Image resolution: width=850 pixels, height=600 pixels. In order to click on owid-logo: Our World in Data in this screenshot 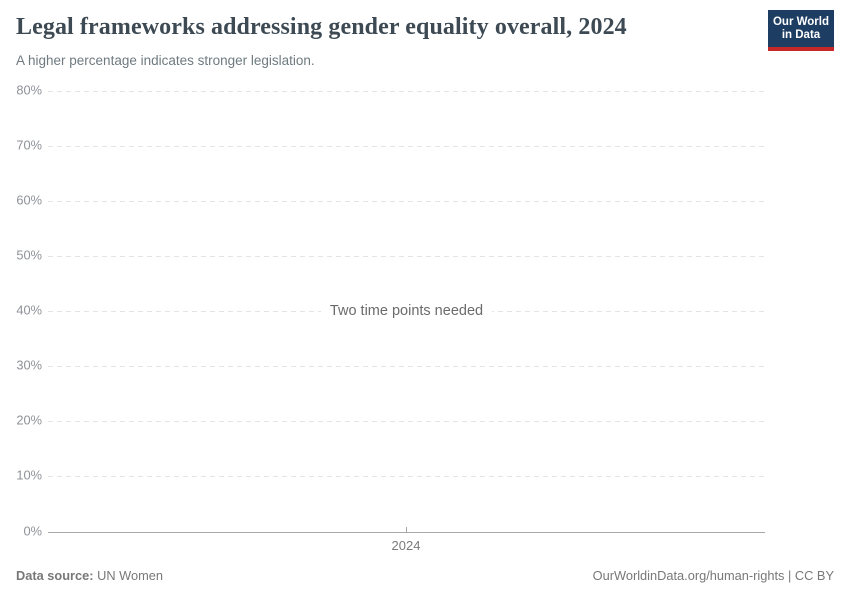, I will do `click(801, 30)`.